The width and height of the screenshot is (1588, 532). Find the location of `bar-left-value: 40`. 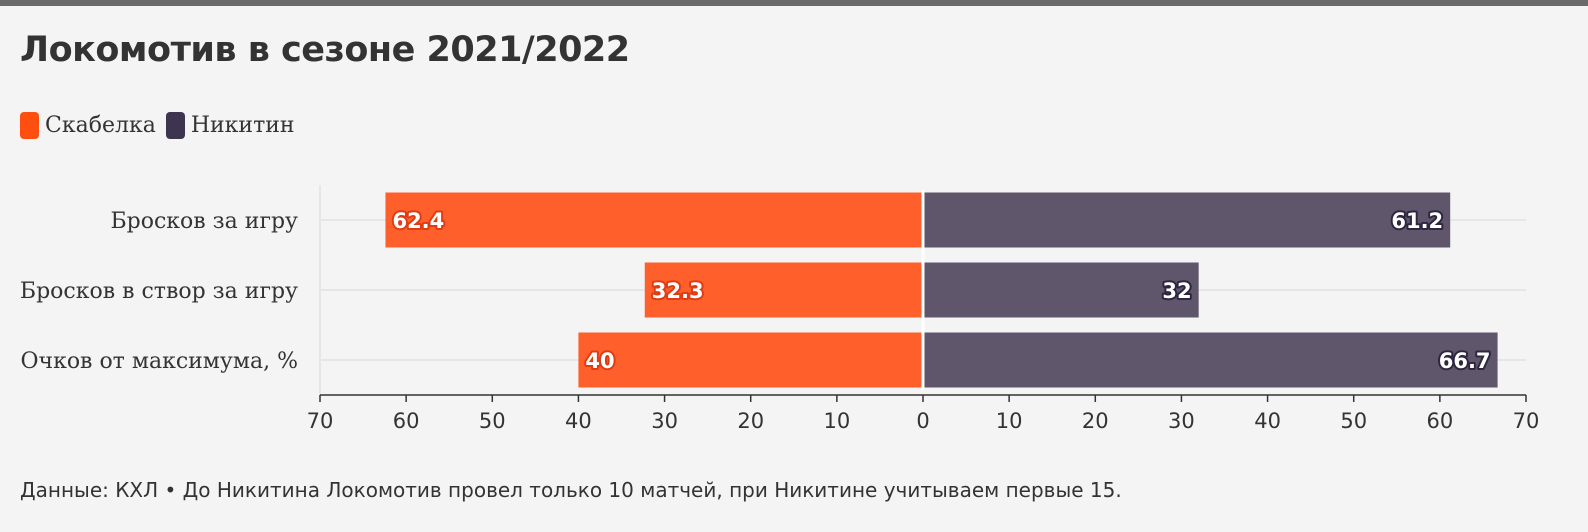

bar-left-value: 40 is located at coordinates (599, 361).